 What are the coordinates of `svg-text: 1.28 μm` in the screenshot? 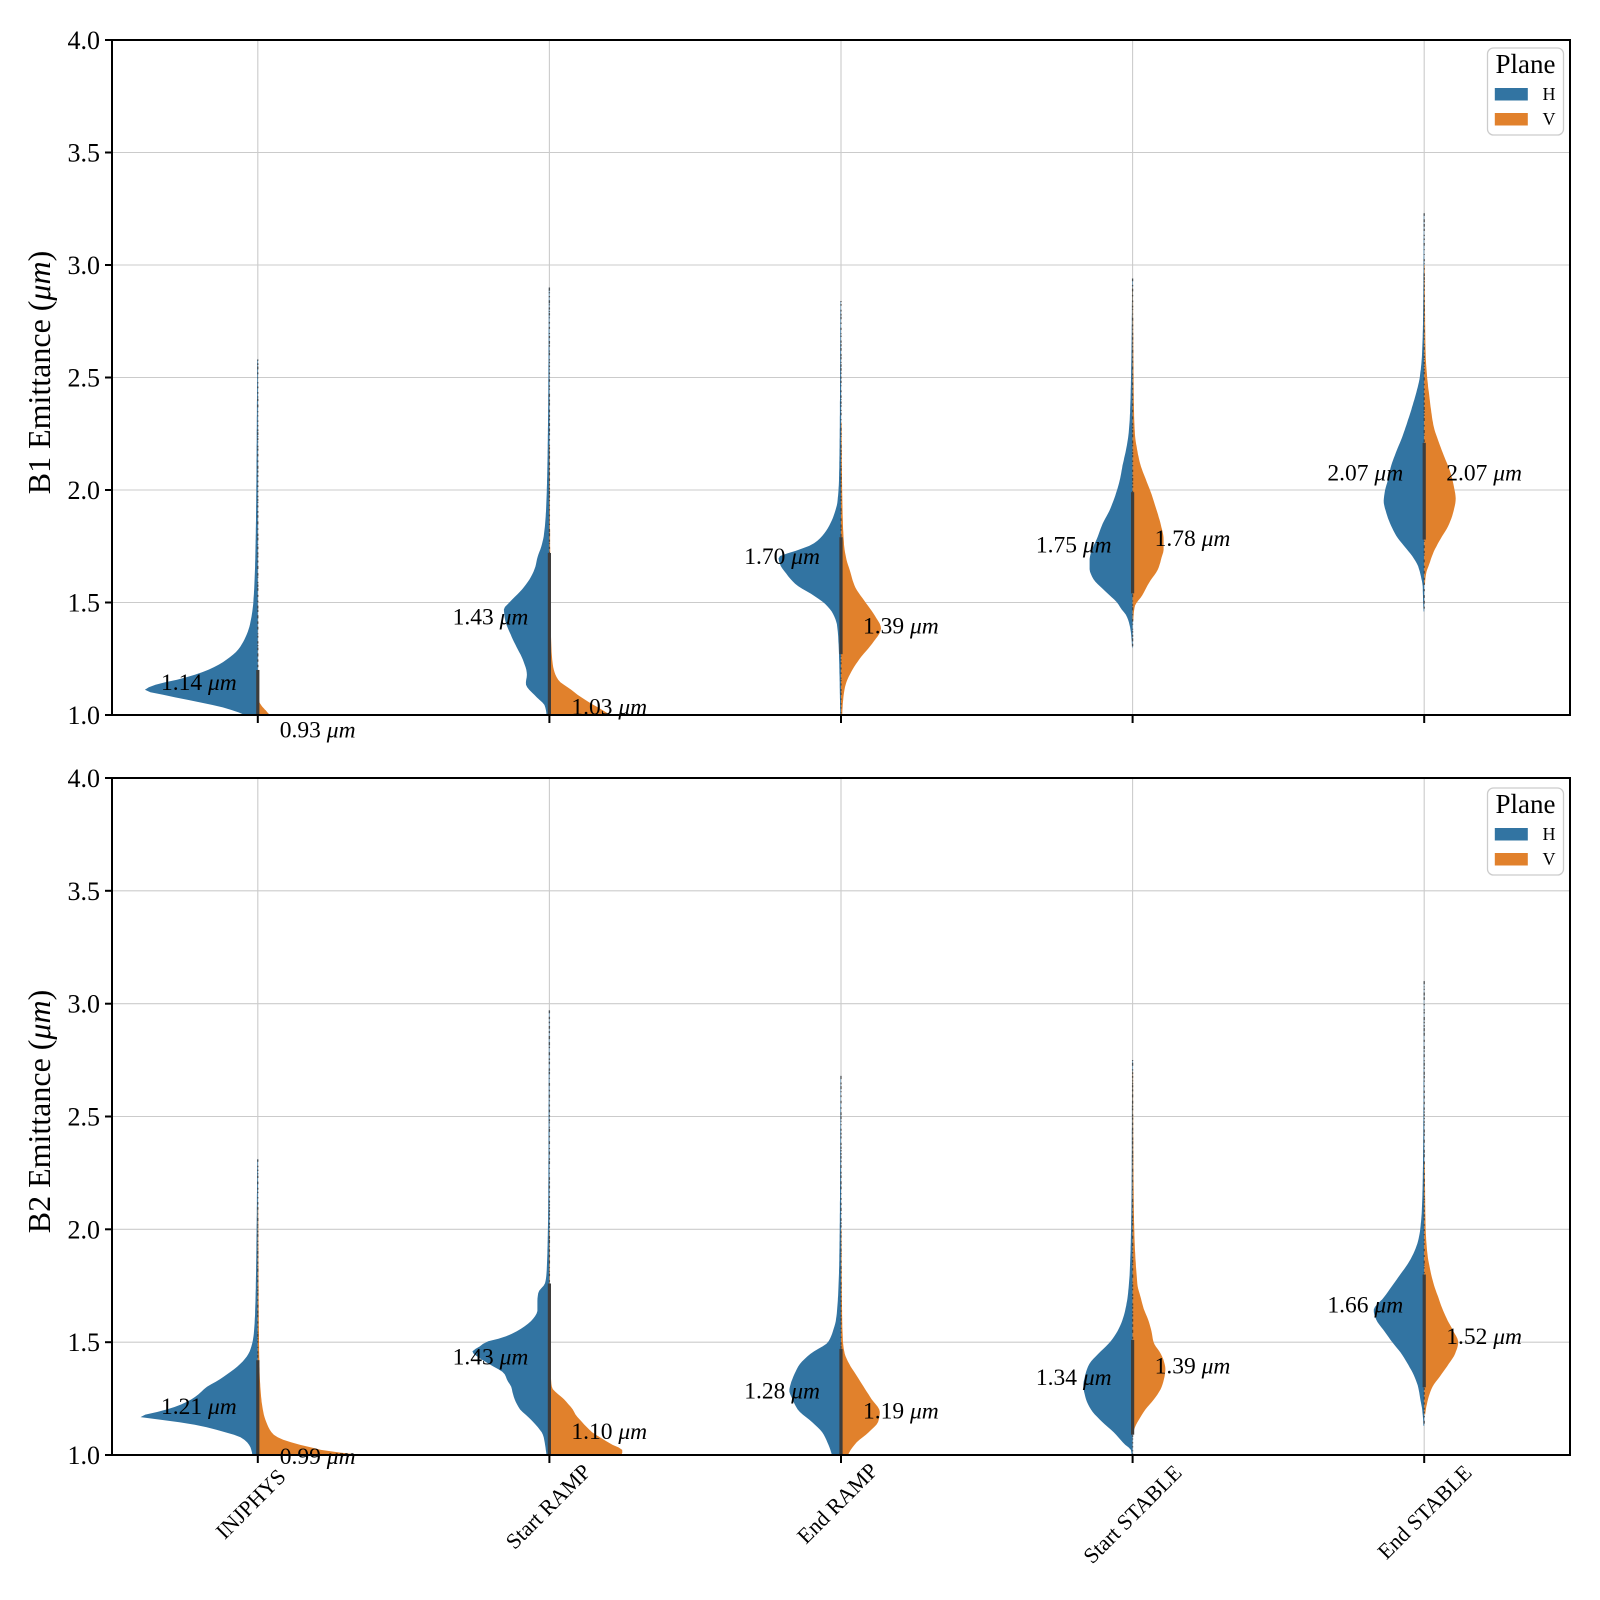 It's located at (782, 1391).